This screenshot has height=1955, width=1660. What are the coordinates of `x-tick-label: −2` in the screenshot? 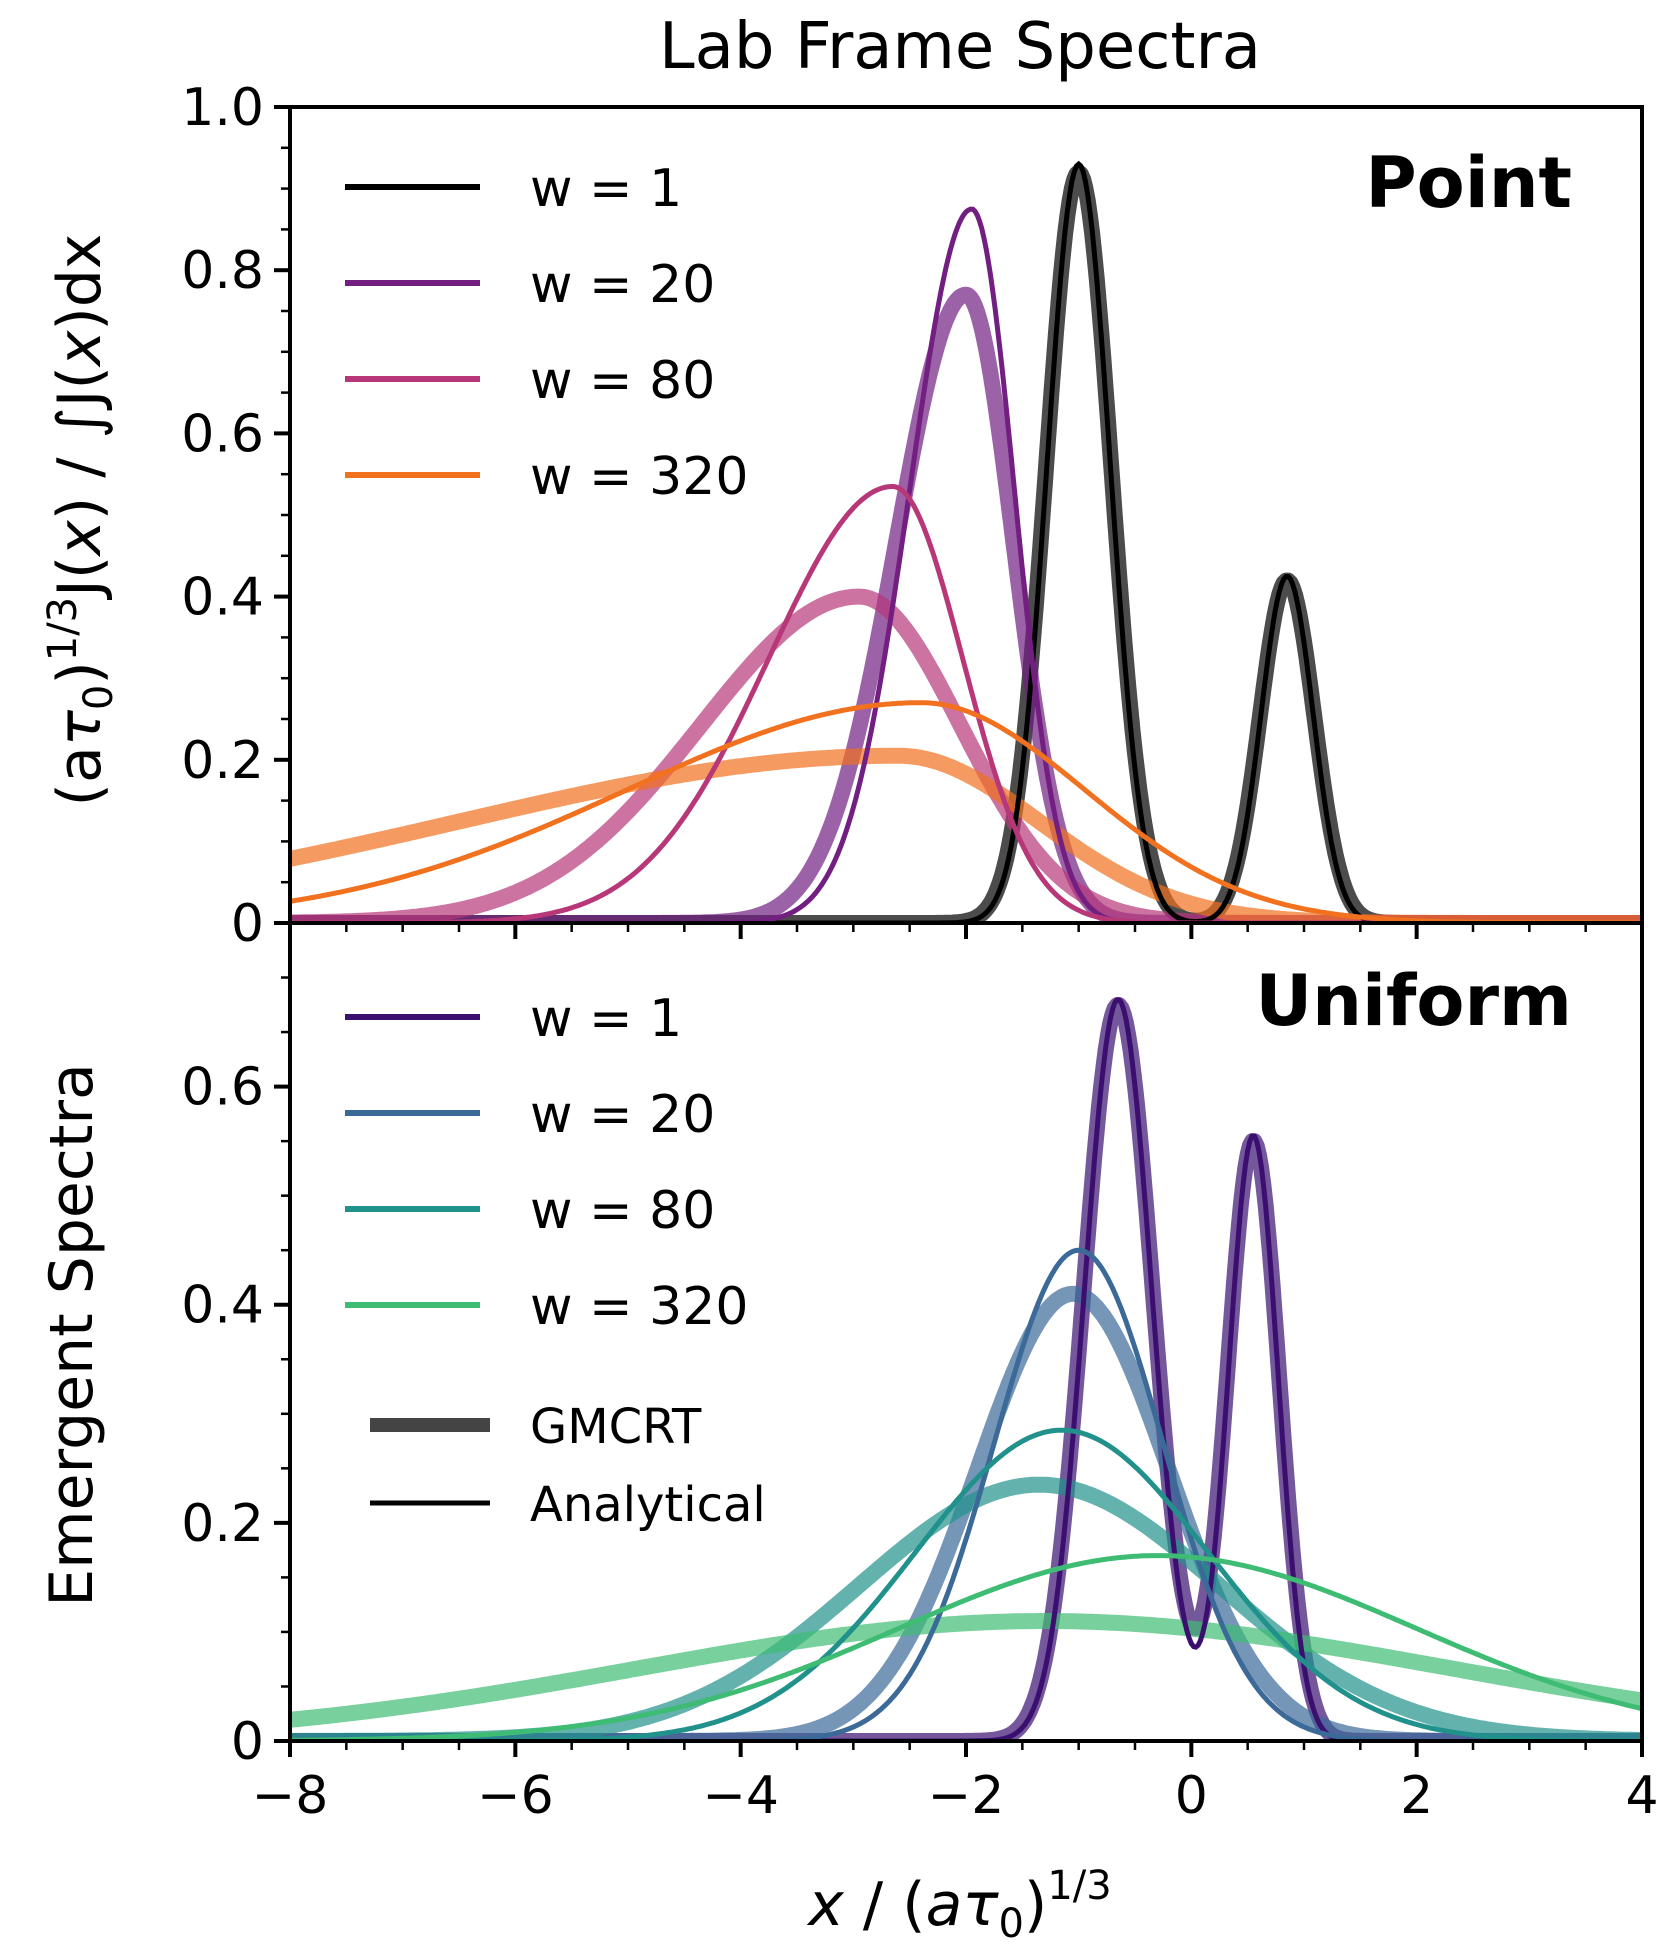 It's located at (966, 1796).